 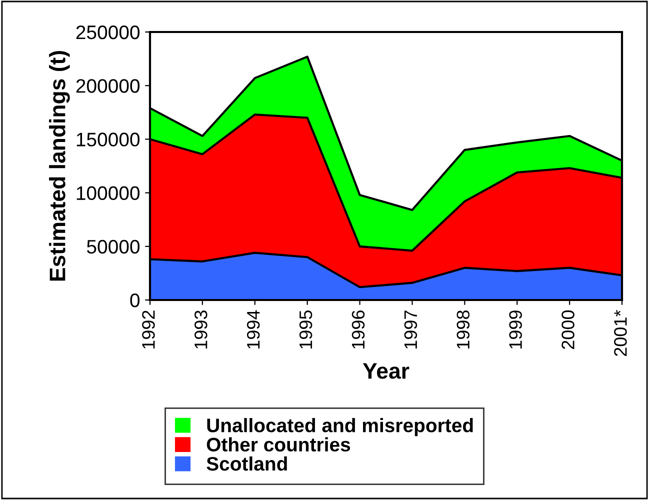 What do you see at coordinates (108, 139) in the screenshot?
I see `y-tick-label: 150000` at bounding box center [108, 139].